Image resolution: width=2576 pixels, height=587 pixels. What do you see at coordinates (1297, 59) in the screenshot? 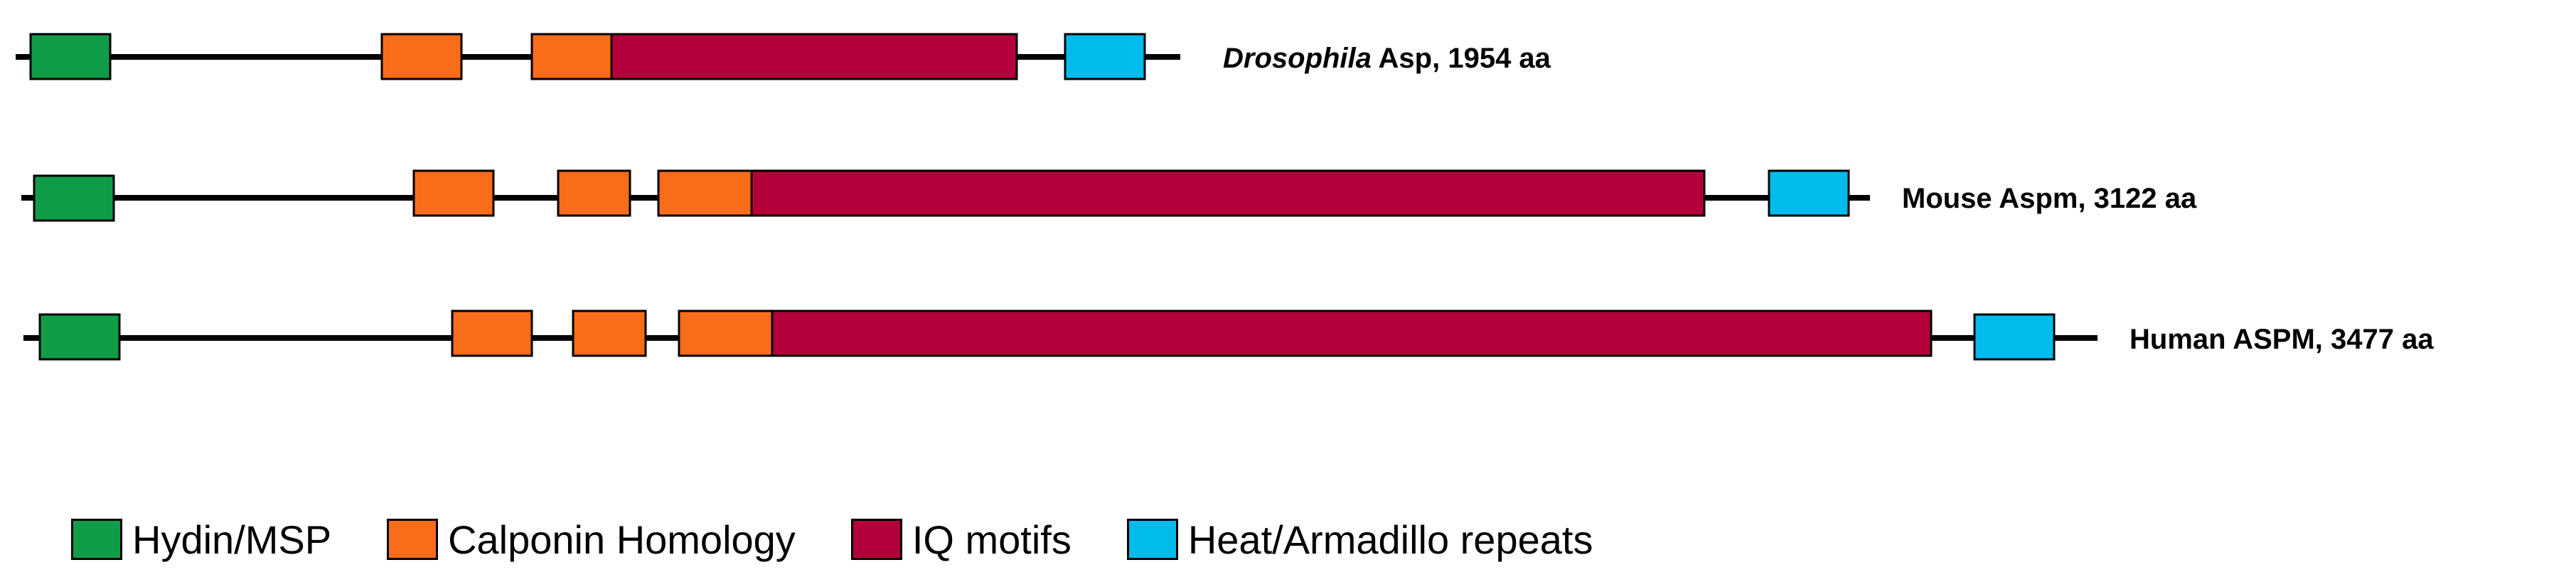
I see `protein-label-italic: Drosophila` at bounding box center [1297, 59].